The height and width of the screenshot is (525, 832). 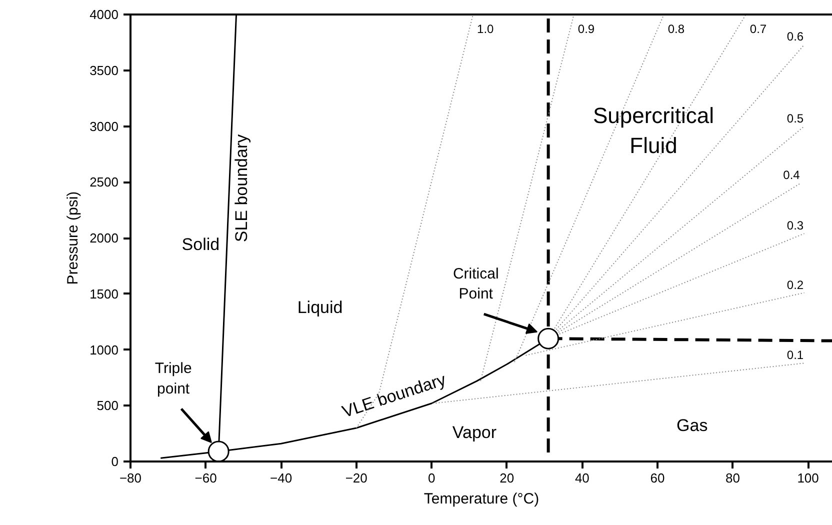 I want to click on x-tick-label: −20, so click(x=356, y=478).